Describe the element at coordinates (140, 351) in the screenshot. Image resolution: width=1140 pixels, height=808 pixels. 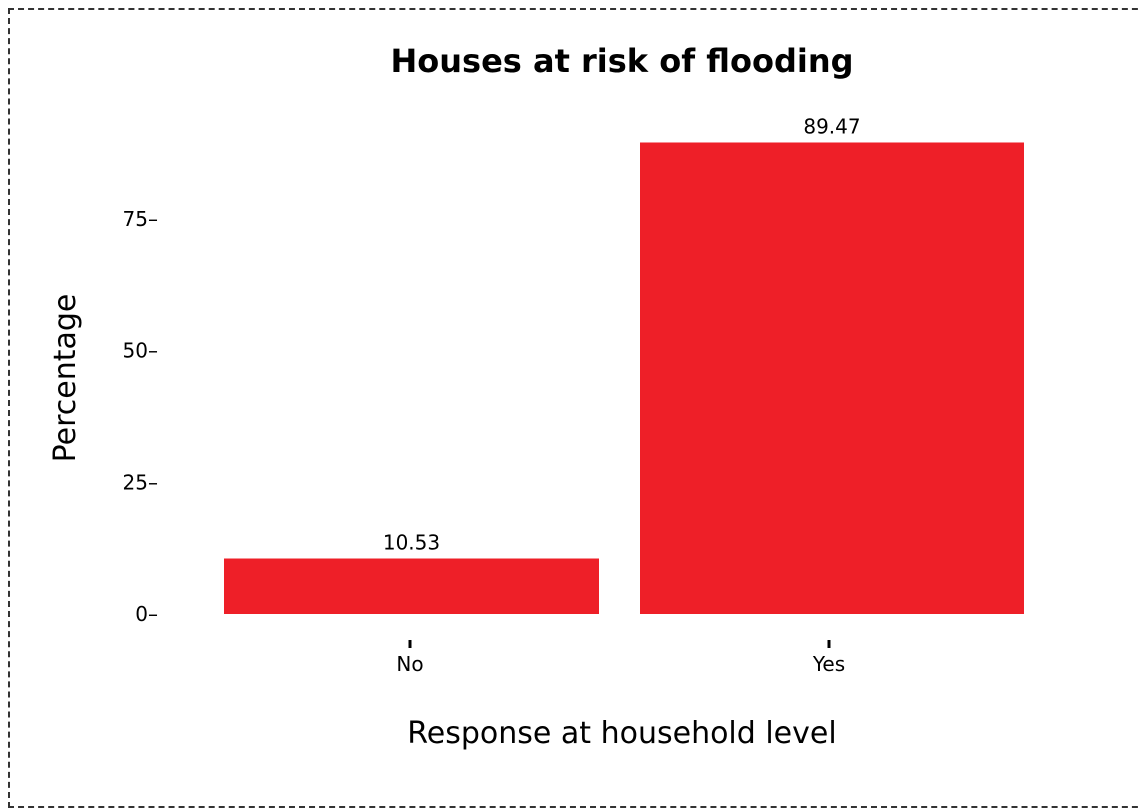
I see `y-tick-label: 50–` at that location.